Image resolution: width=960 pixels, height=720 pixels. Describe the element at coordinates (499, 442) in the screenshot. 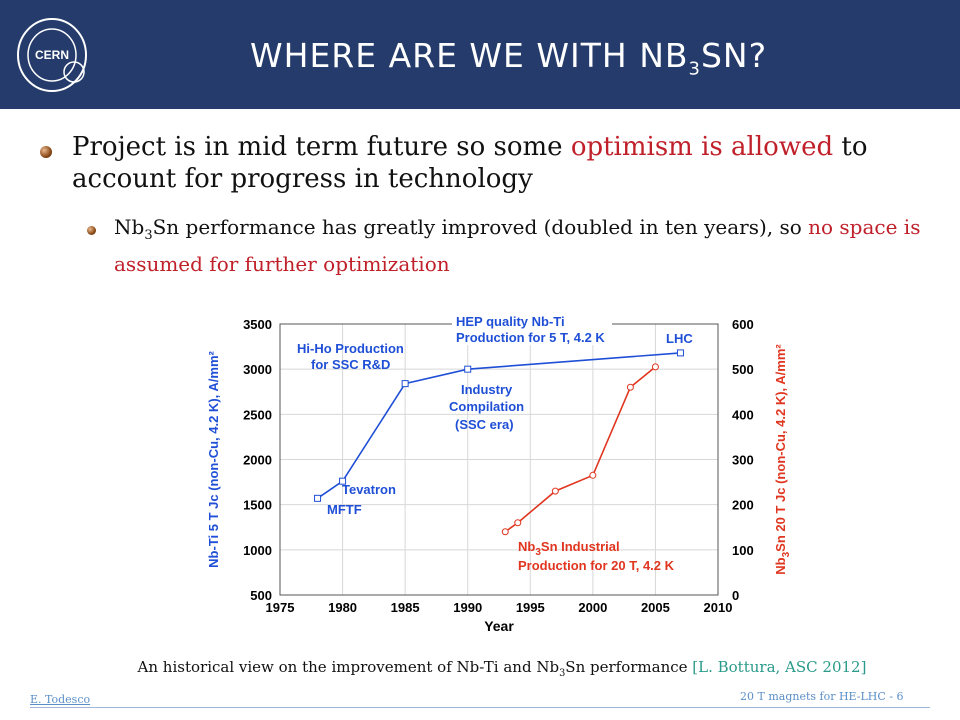

I see `series-layer` at that location.